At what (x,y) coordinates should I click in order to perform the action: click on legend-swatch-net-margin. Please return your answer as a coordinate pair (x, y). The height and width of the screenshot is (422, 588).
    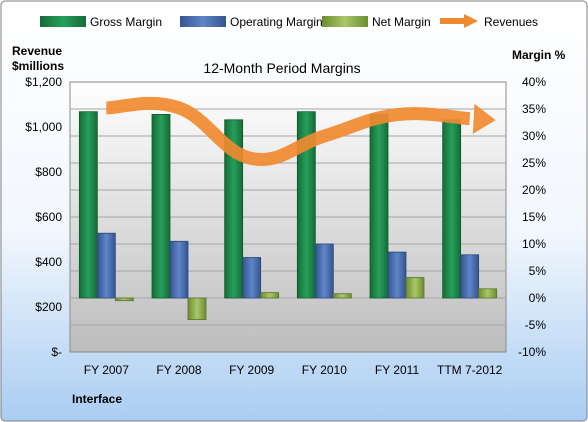
    Looking at the image, I should click on (345, 21).